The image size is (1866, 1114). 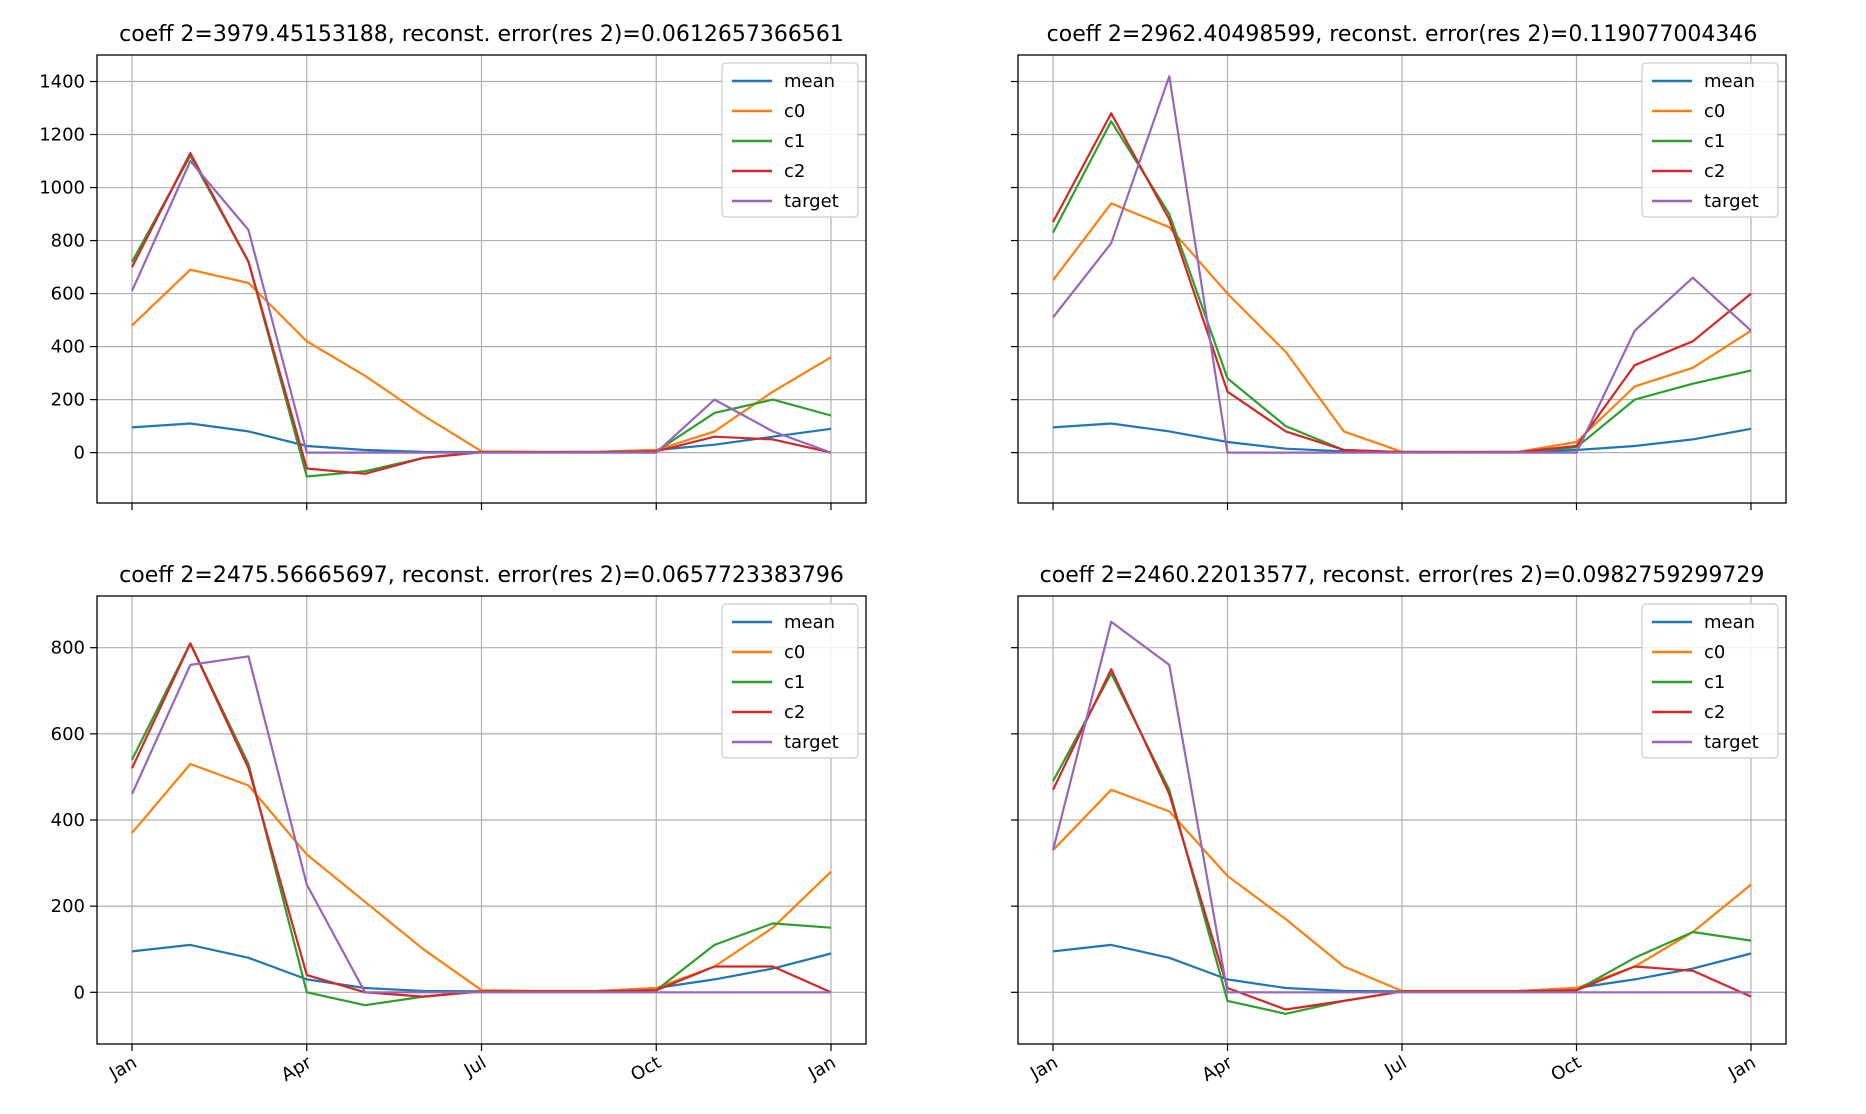 I want to click on y-tick-label: 1200, so click(x=62, y=135).